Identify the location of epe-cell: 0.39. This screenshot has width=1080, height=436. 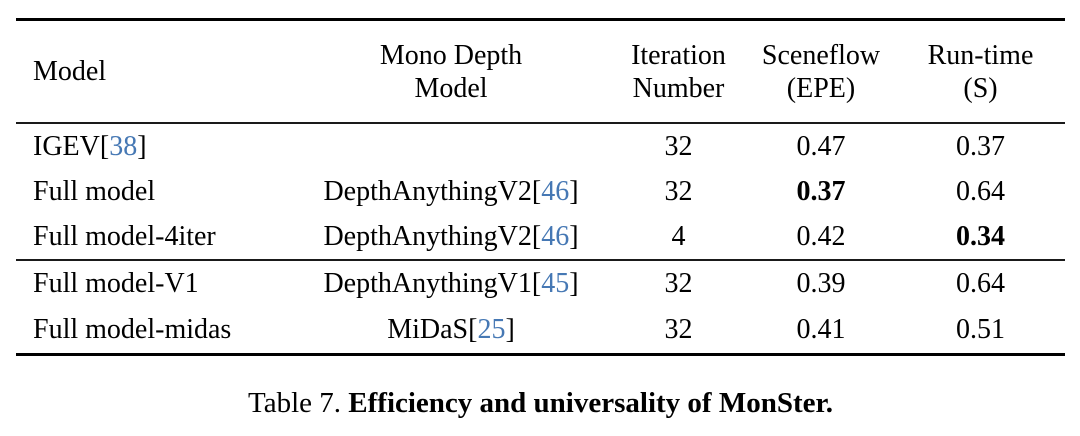
(821, 283).